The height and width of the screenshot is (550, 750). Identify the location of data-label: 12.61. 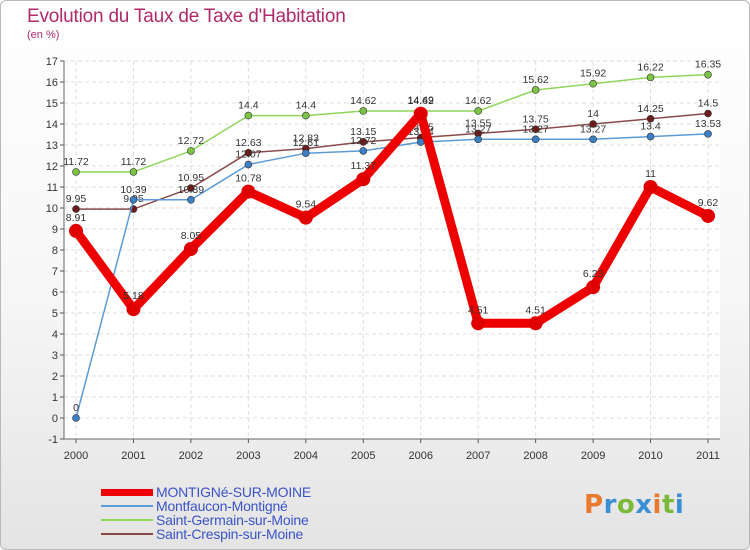
(306, 143).